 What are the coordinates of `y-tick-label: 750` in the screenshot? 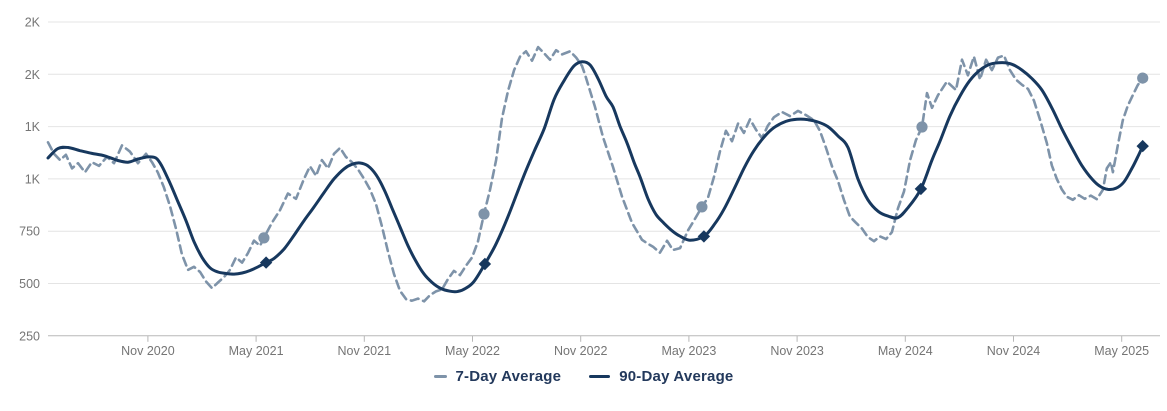 It's located at (29, 232).